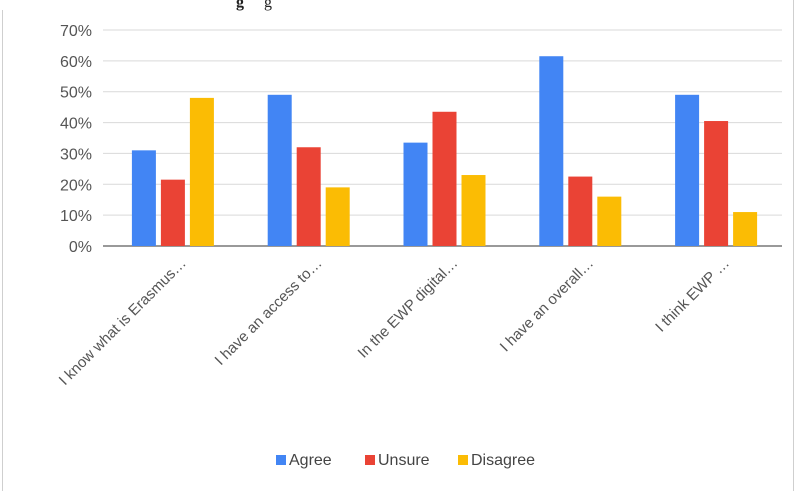 The width and height of the screenshot is (795, 491). Describe the element at coordinates (281, 460) in the screenshot. I see `legend-swatch-agree` at that location.